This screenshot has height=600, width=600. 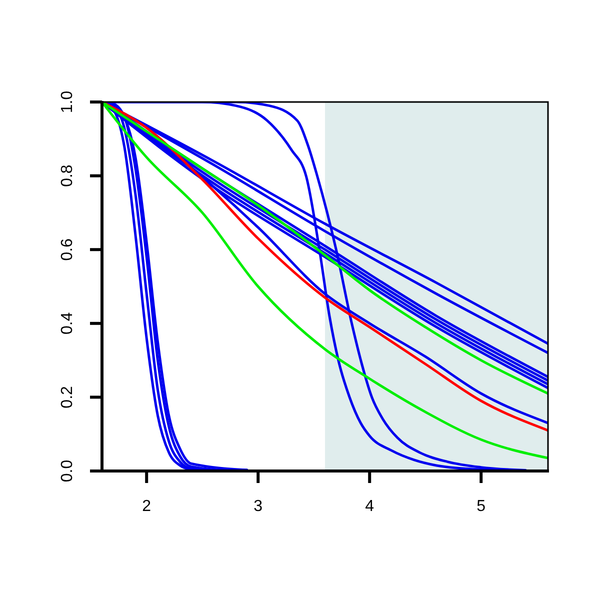 I want to click on y-tick-label: 1.0, so click(x=67, y=102).